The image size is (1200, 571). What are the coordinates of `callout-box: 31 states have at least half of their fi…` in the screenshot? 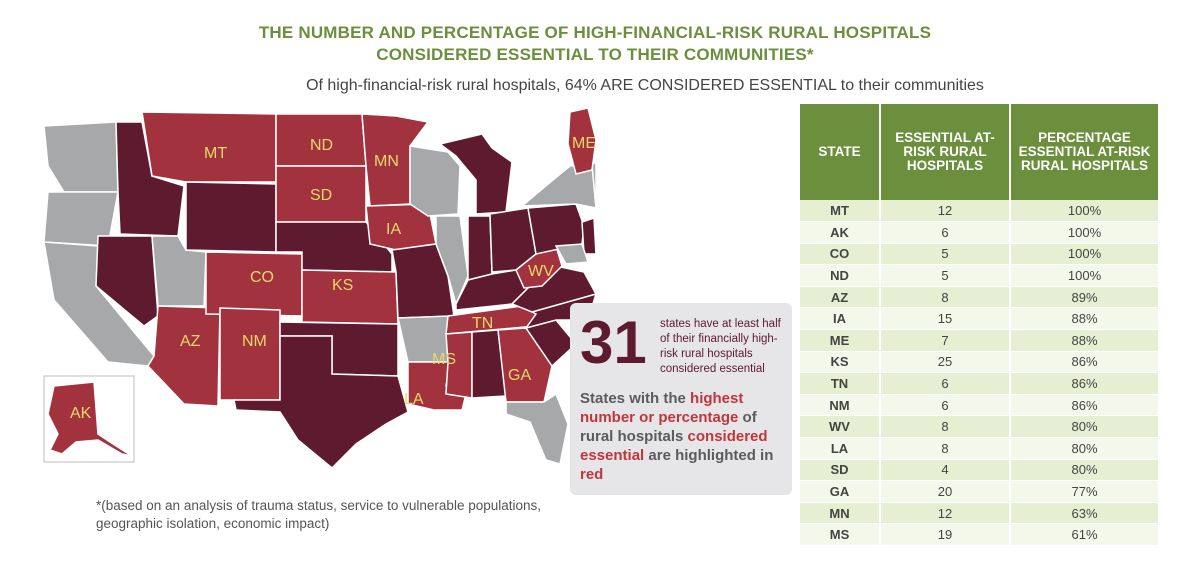 It's located at (681, 399).